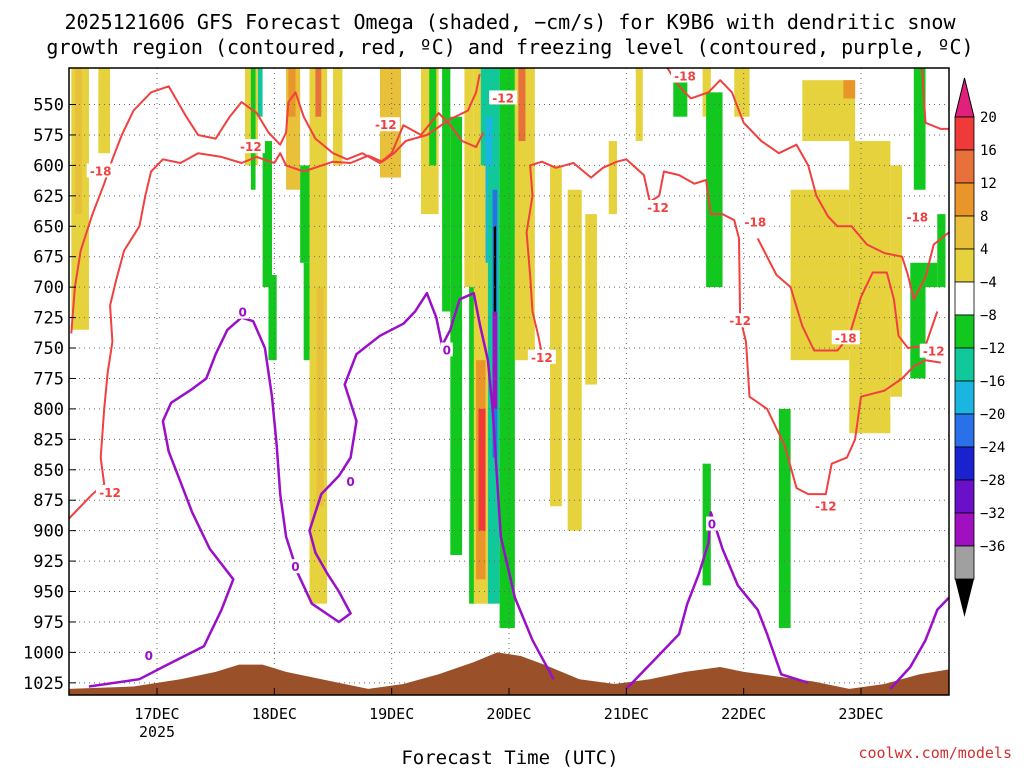 Image resolution: width=1024 pixels, height=768 pixels. I want to click on y-tick-label: 975, so click(48, 623).